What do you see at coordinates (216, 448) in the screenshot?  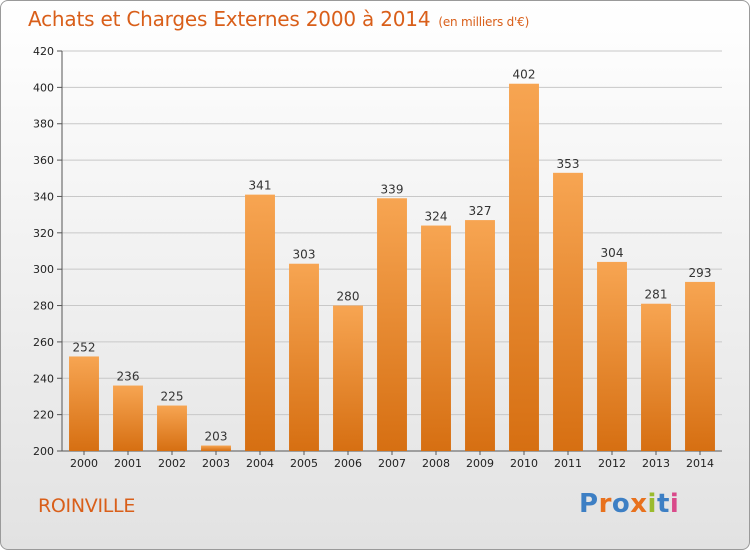 I see `bar-2003` at bounding box center [216, 448].